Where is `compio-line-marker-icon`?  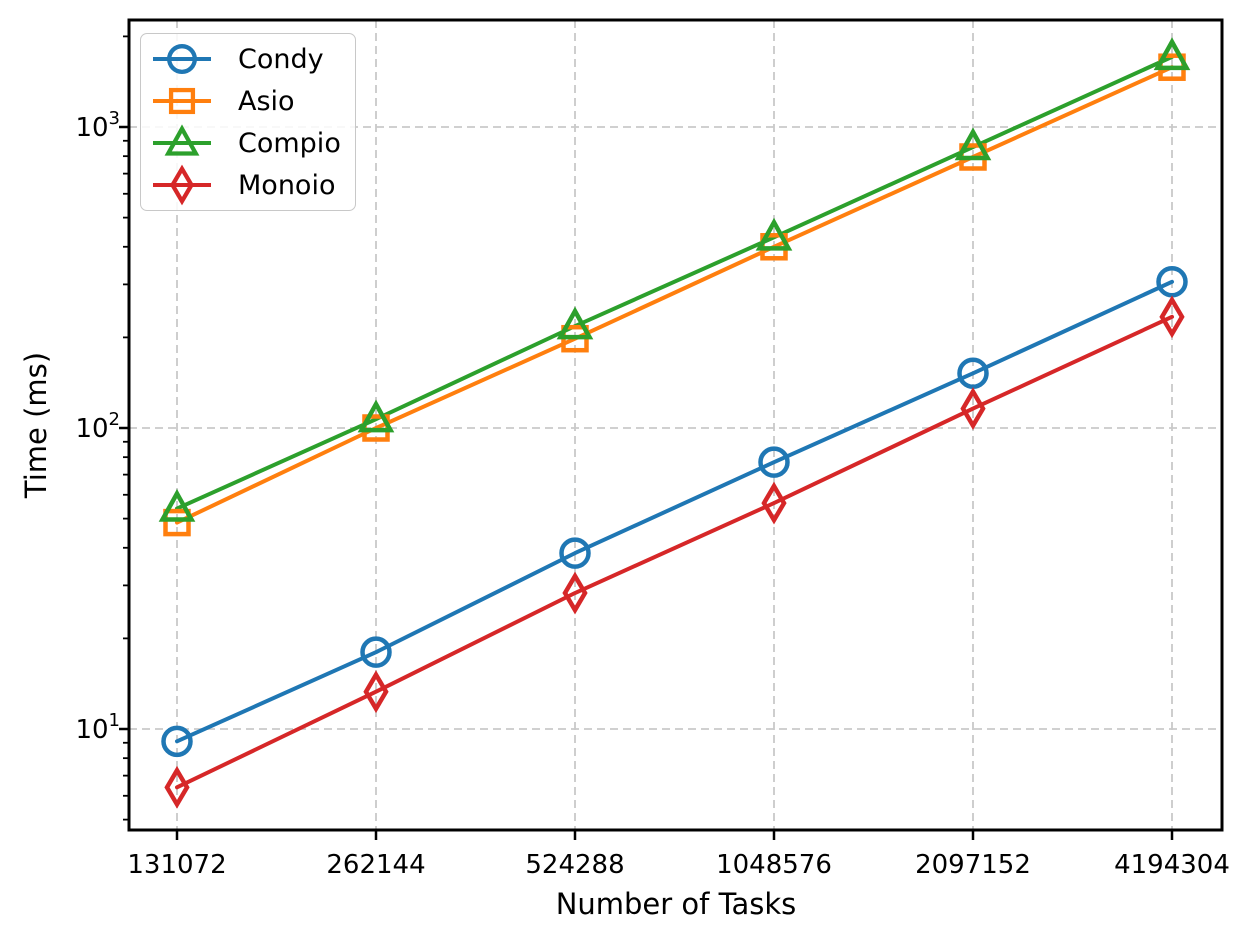
compio-line-marker-icon is located at coordinates (182, 140).